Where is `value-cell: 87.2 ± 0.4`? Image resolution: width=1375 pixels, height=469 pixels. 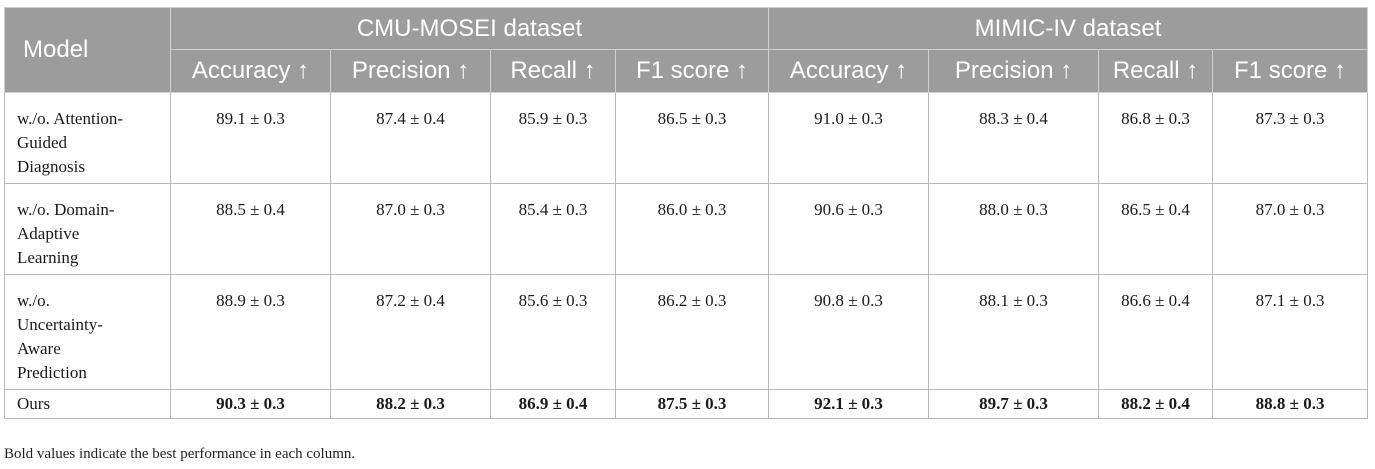 value-cell: 87.2 ± 0.4 is located at coordinates (410, 332).